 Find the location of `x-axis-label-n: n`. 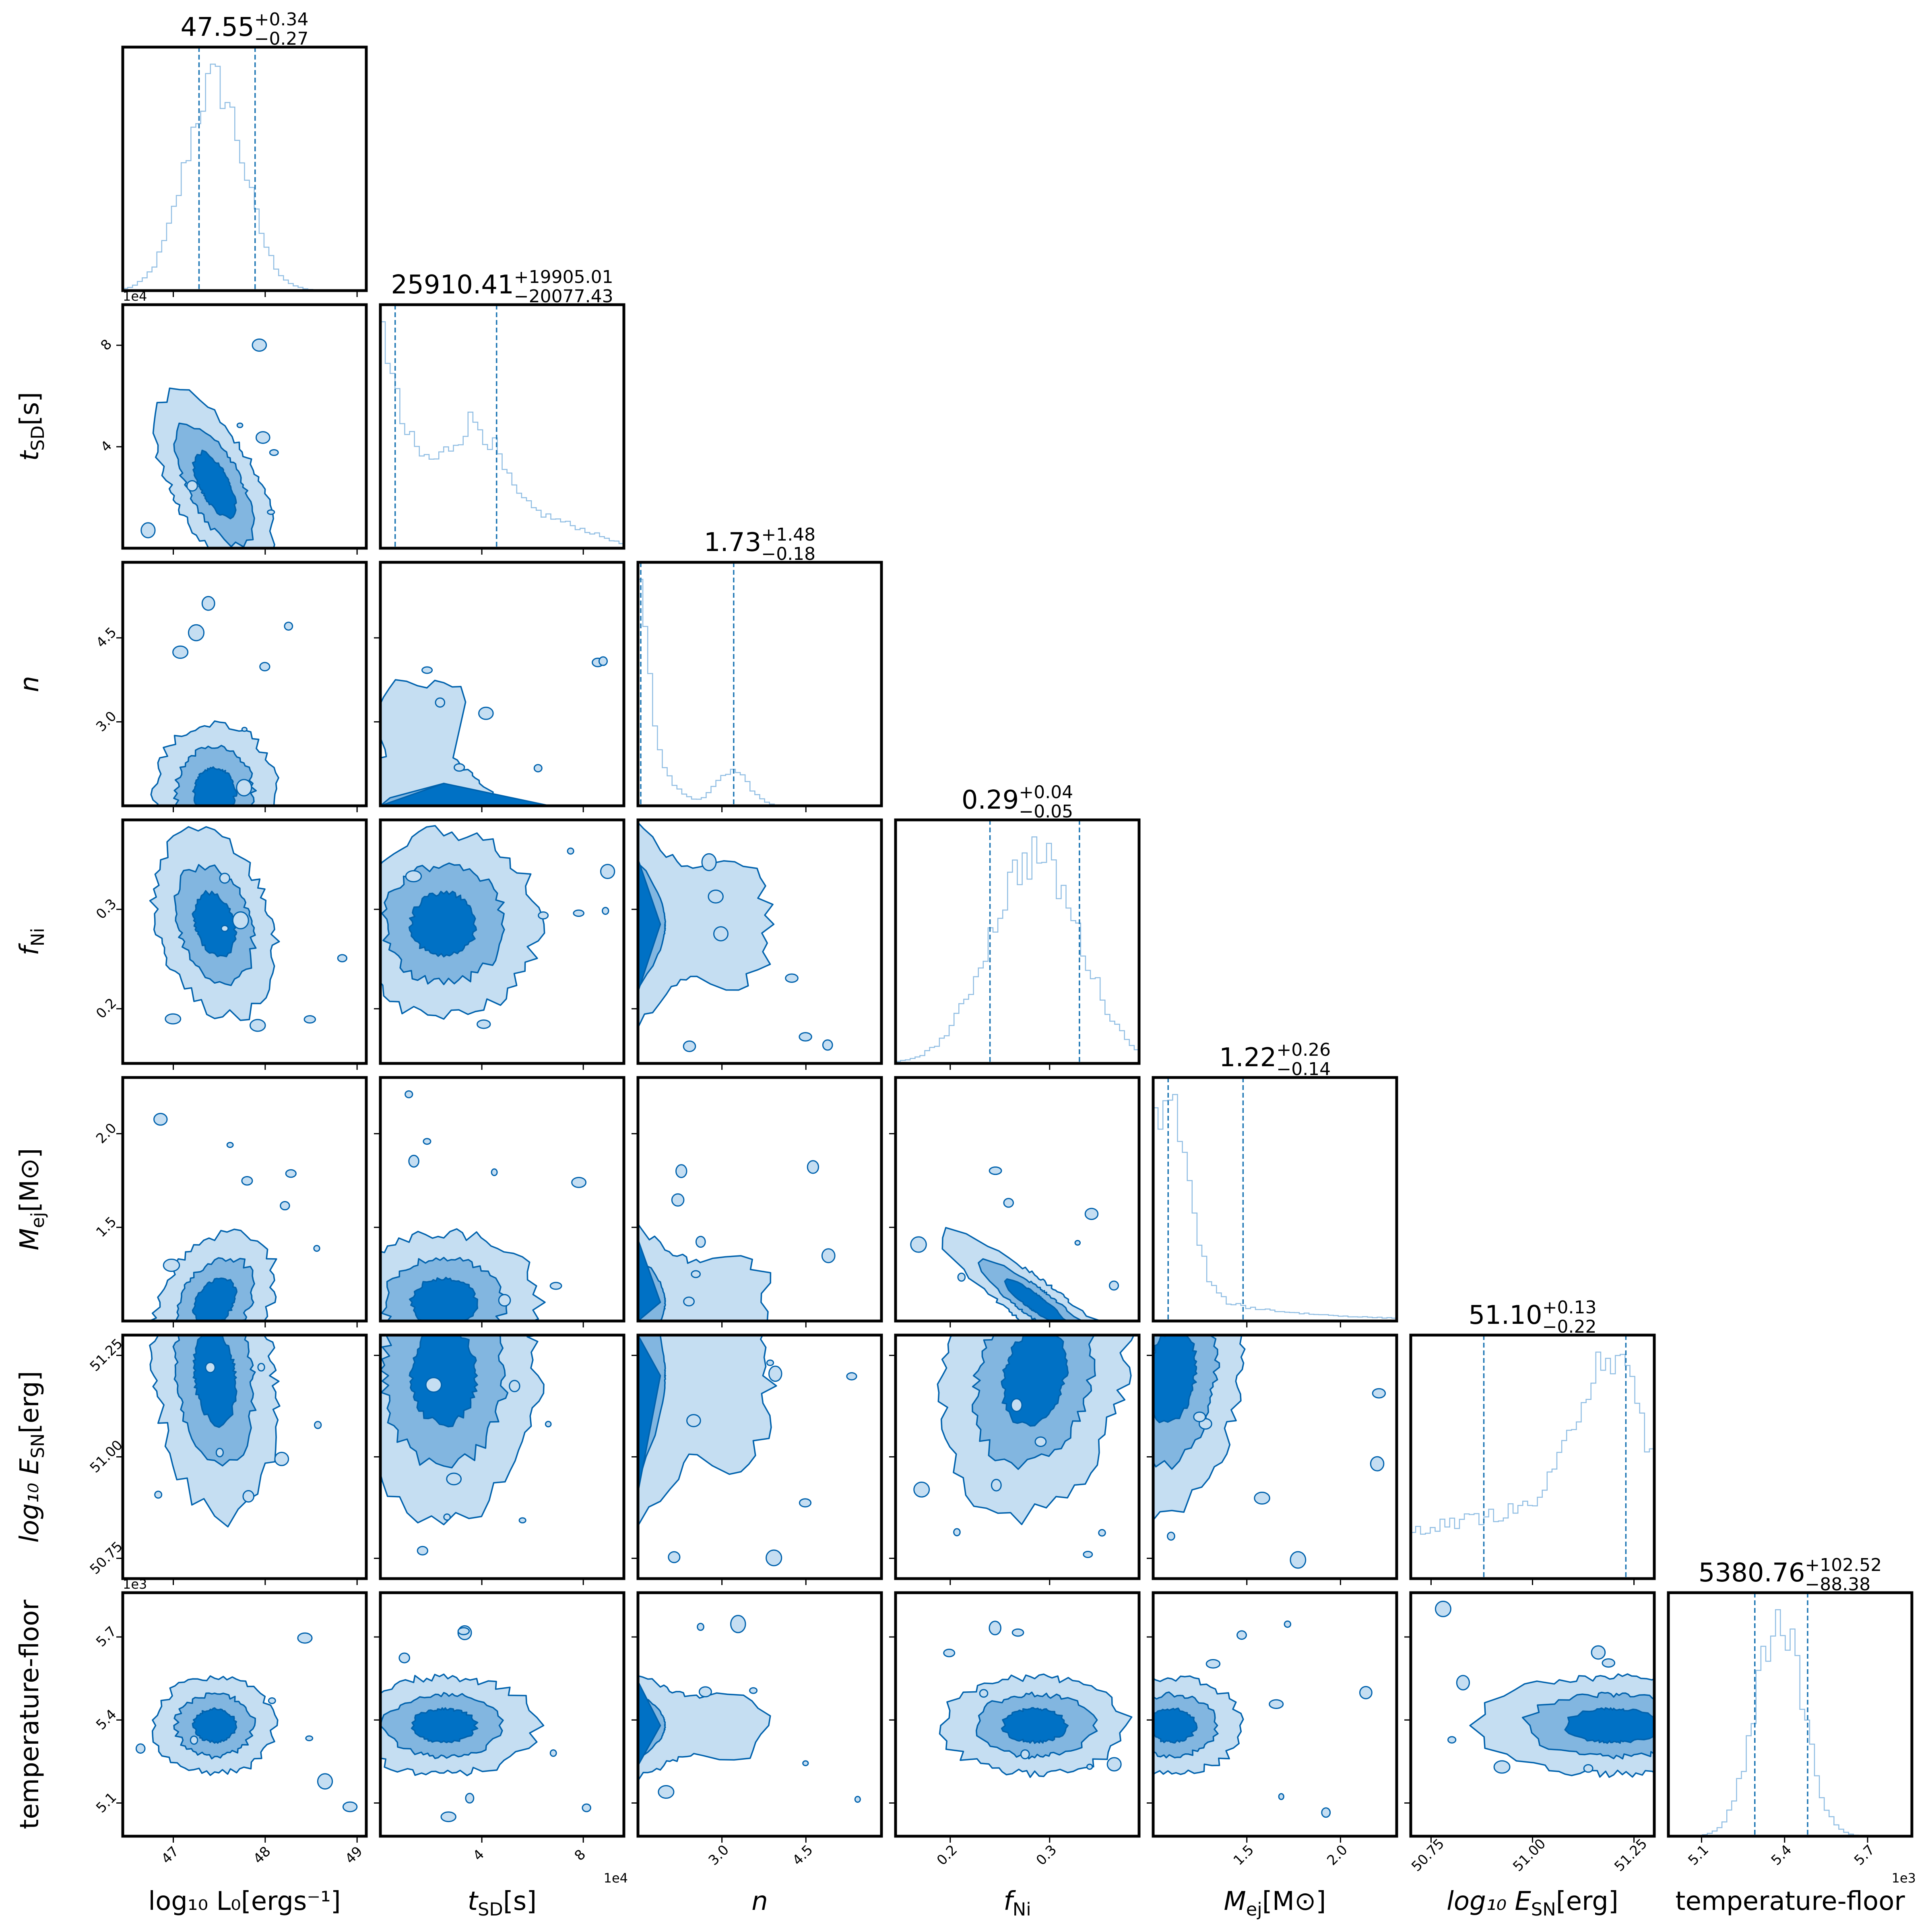

x-axis-label-n: n is located at coordinates (759, 1901).